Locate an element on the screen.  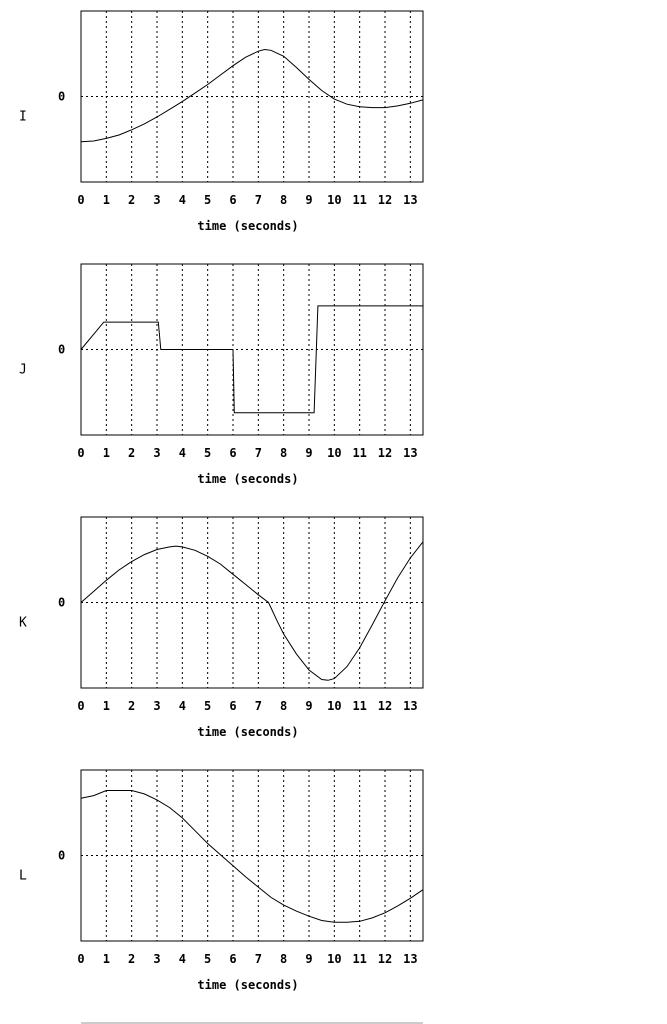
panel-label: I is located at coordinates (23, 116).